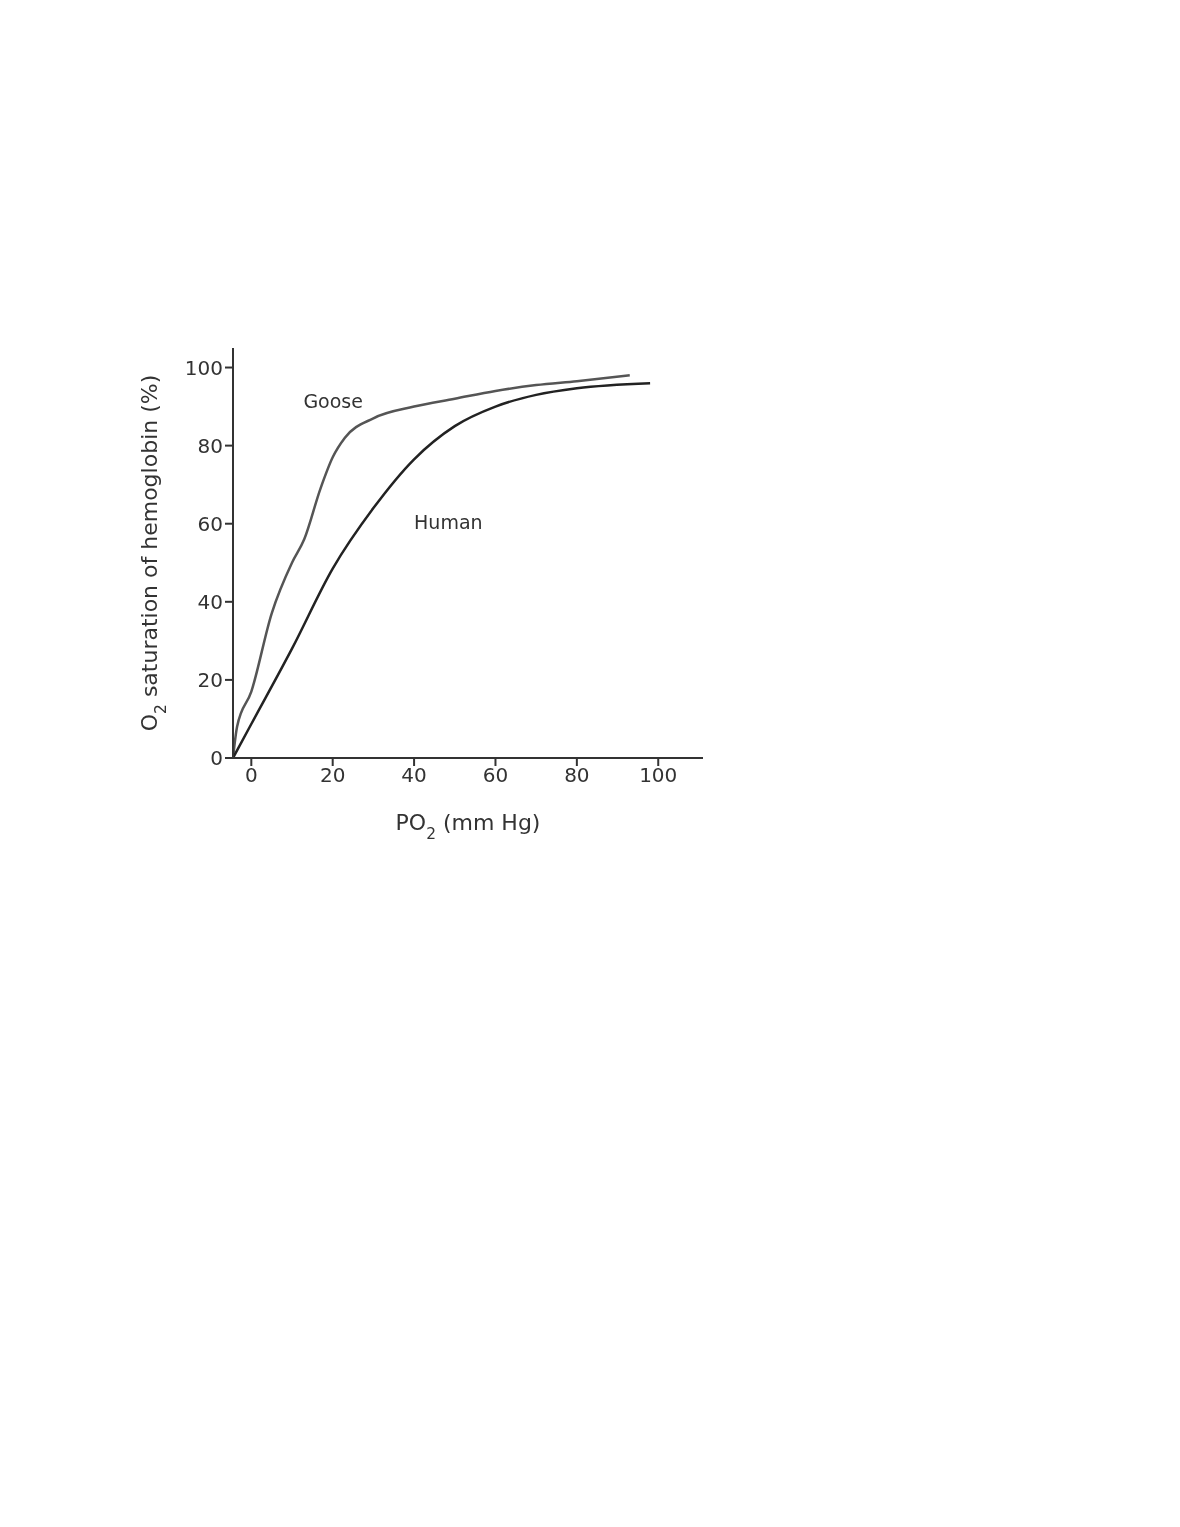  I want to click on x-tick-label: 20, so click(332, 775).